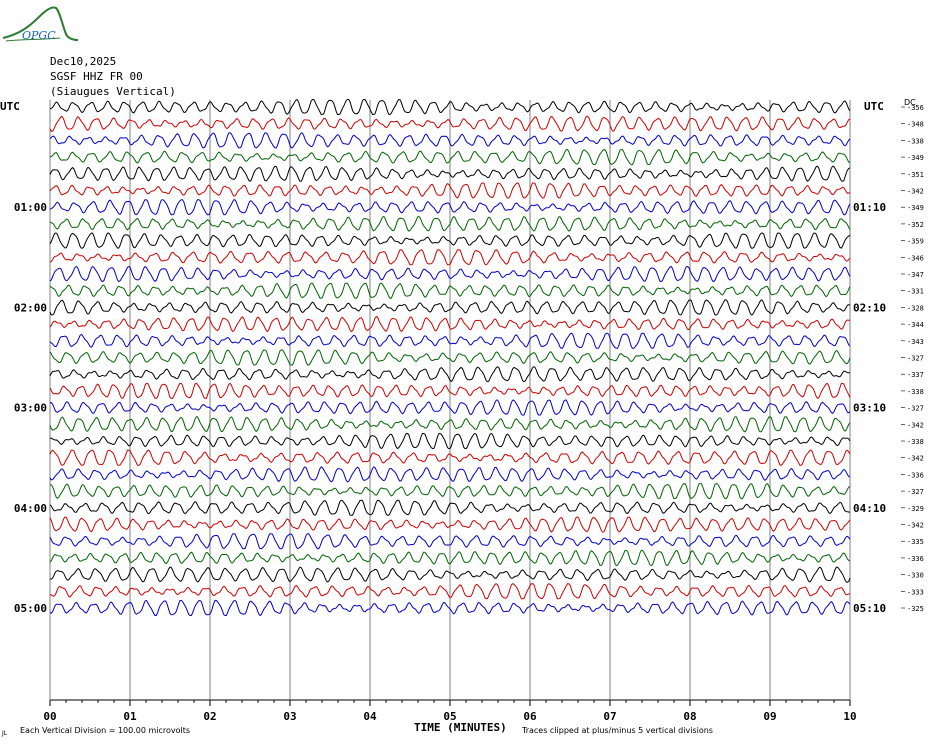 The height and width of the screenshot is (744, 930). What do you see at coordinates (49, 716) in the screenshot?
I see `x-tick-label: 00` at bounding box center [49, 716].